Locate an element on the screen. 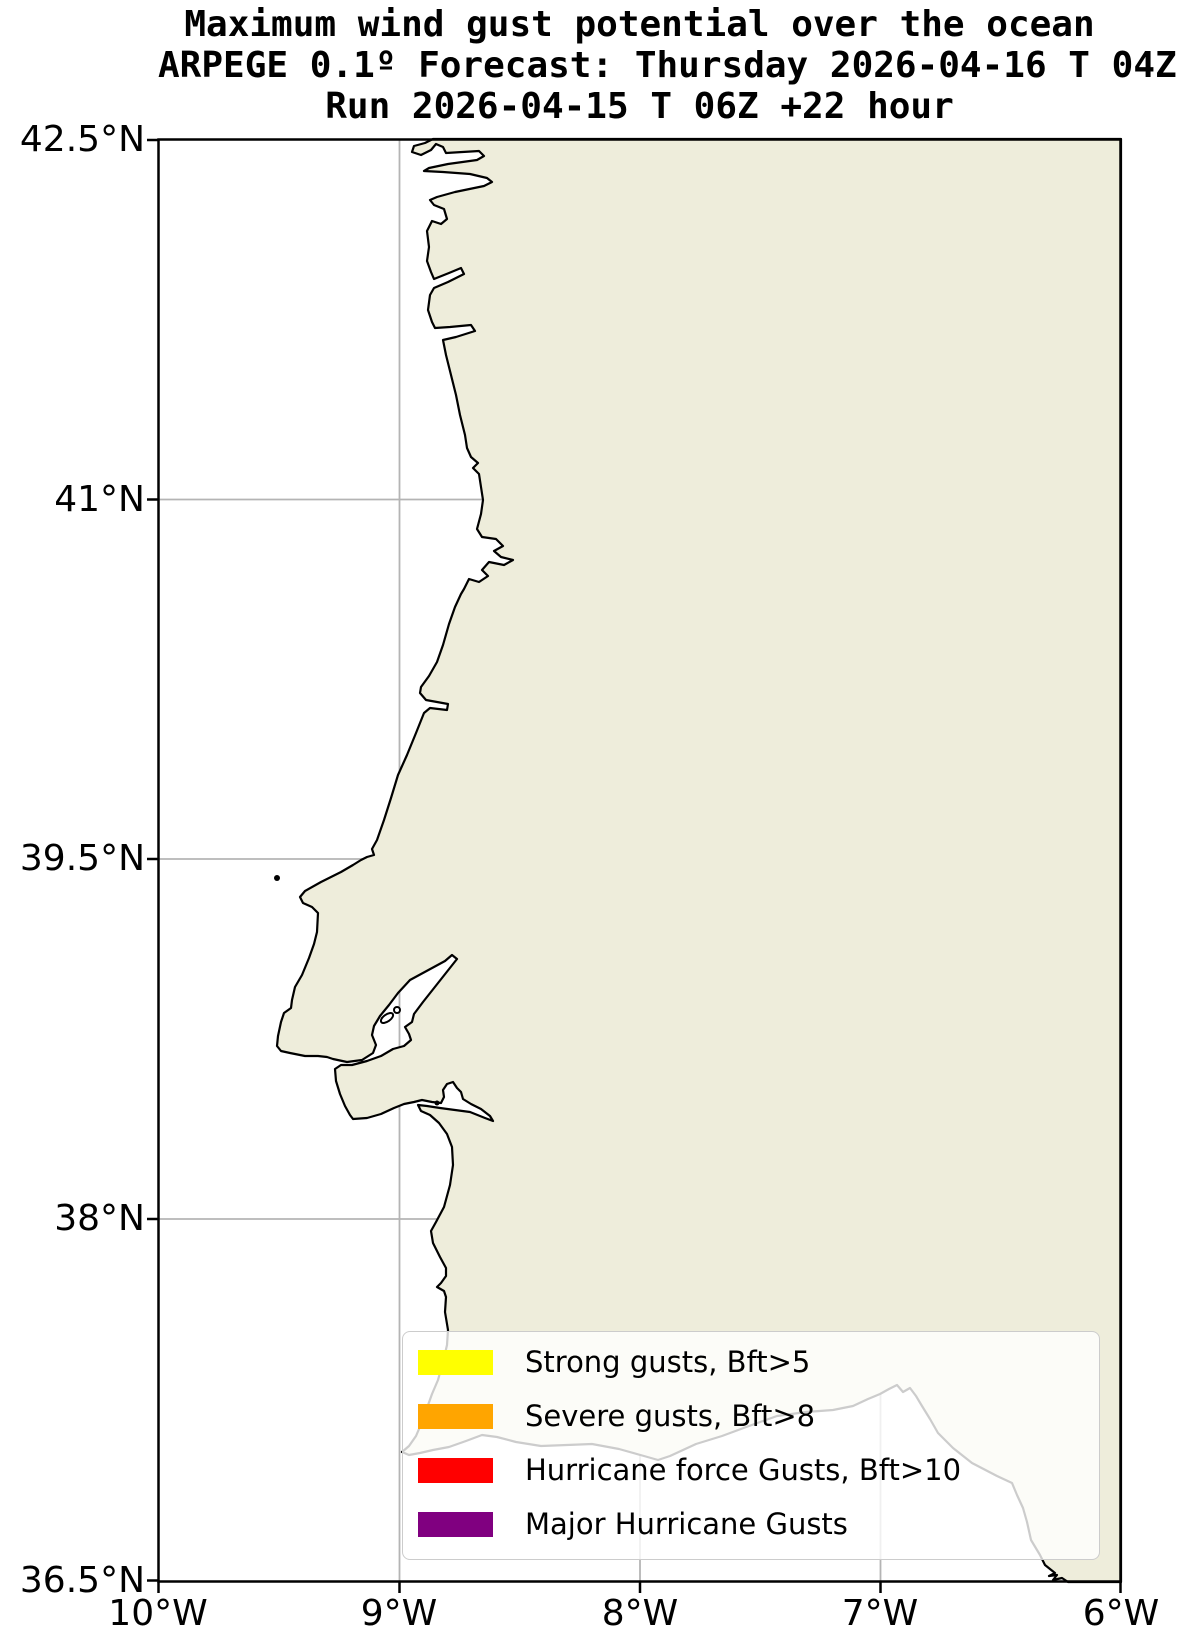  xtick-label-7w: 7°W is located at coordinates (880, 1613).